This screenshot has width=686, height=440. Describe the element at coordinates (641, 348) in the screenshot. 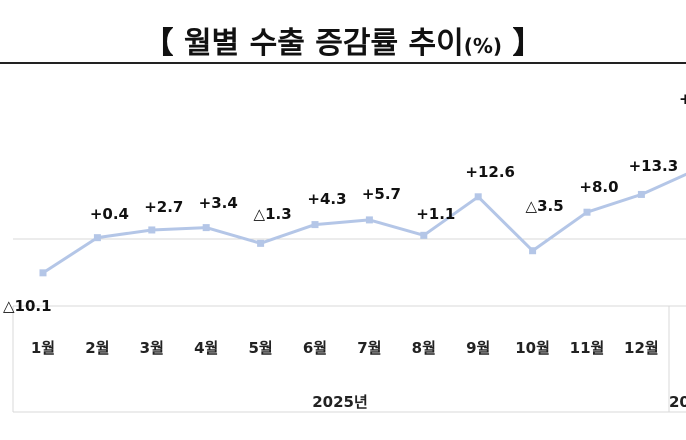

I see `x-tick-label: 12월` at that location.